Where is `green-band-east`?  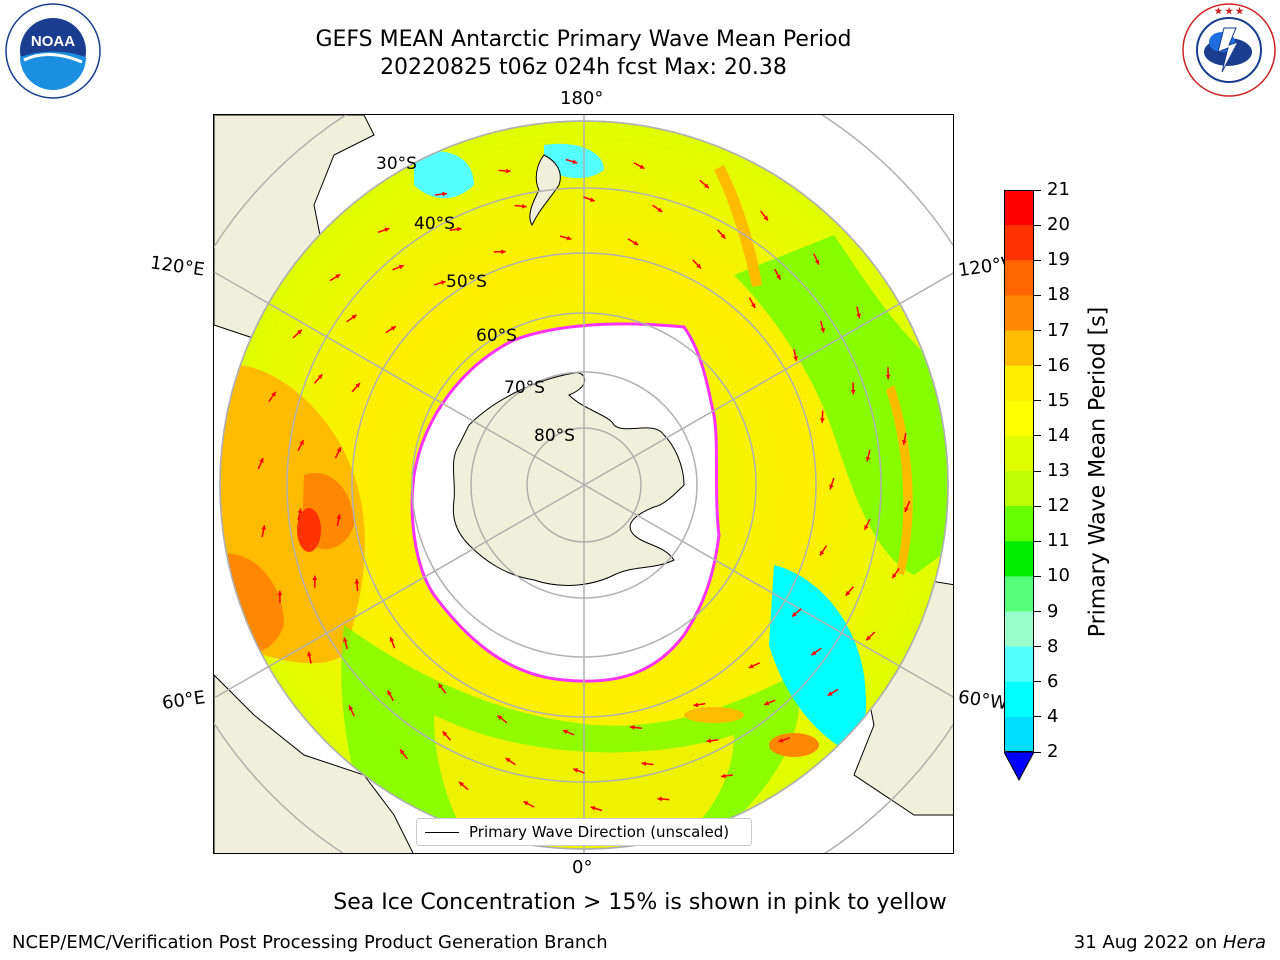
green-band-east is located at coordinates (841, 405).